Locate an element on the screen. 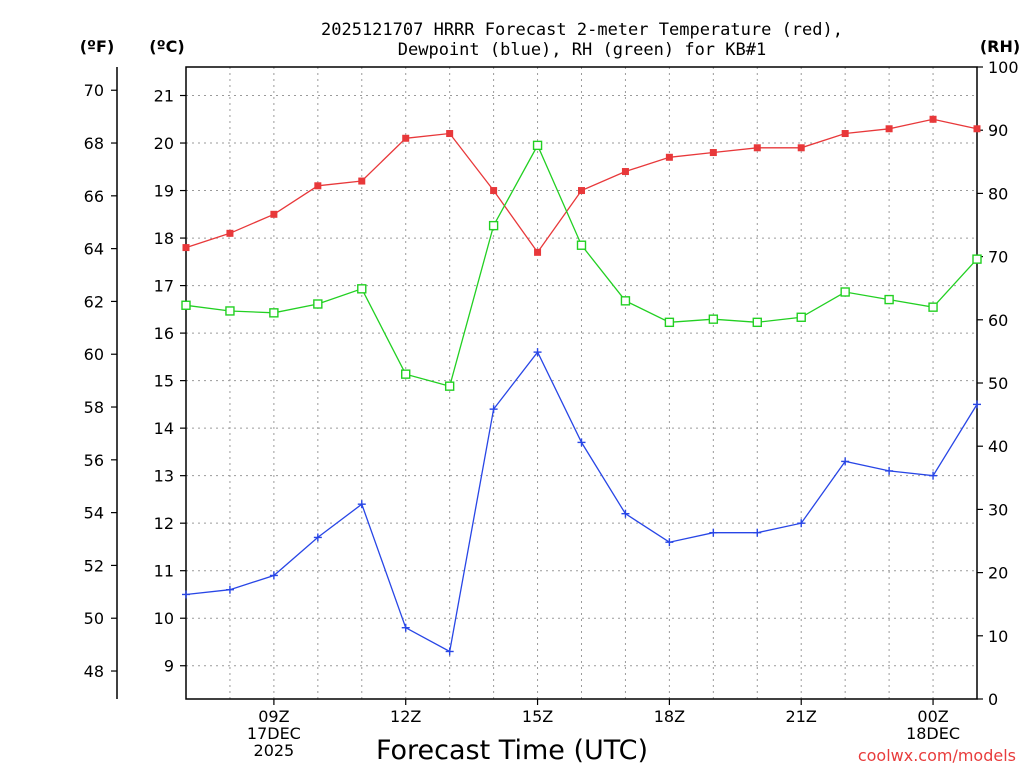  fahrenheit-tick-label: 68 is located at coordinates (94, 143).